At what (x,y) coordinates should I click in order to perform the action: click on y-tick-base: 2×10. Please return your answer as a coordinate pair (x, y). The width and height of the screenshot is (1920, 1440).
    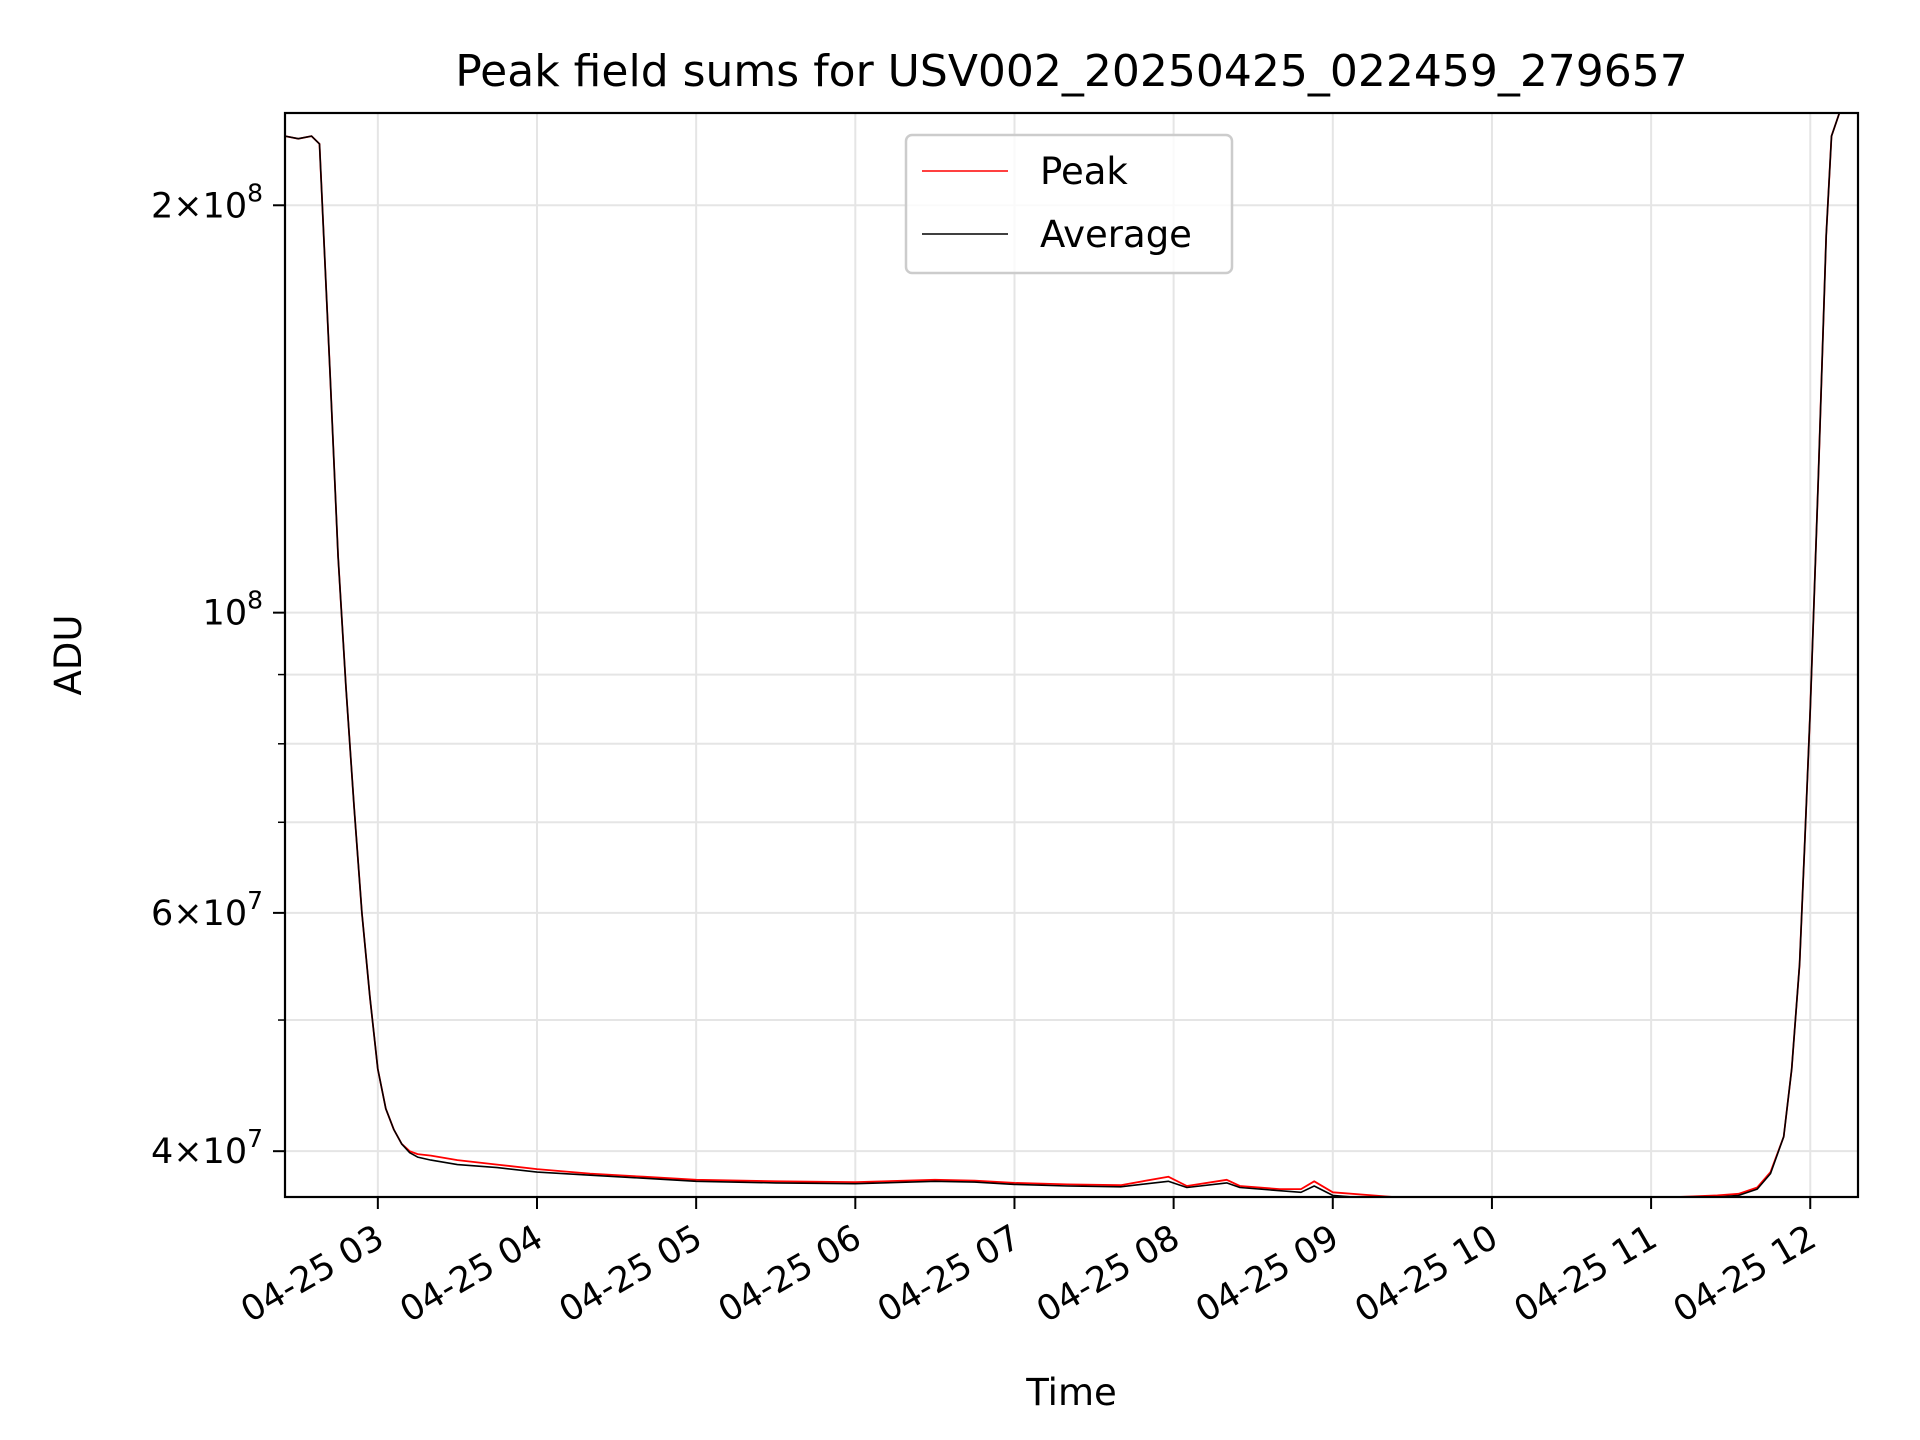
    Looking at the image, I should click on (199, 206).